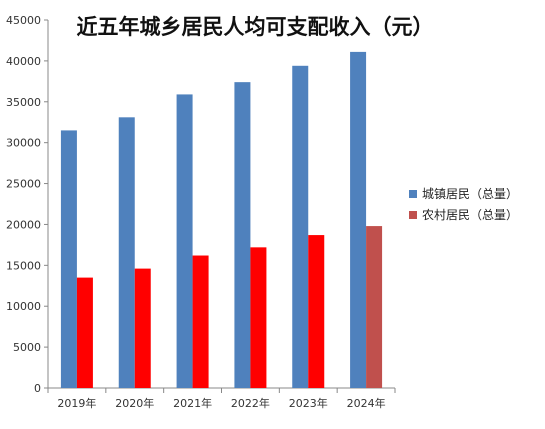 This screenshot has height=429, width=545. Describe the element at coordinates (134, 403) in the screenshot. I see `x-tick-label: 2020年` at that location.